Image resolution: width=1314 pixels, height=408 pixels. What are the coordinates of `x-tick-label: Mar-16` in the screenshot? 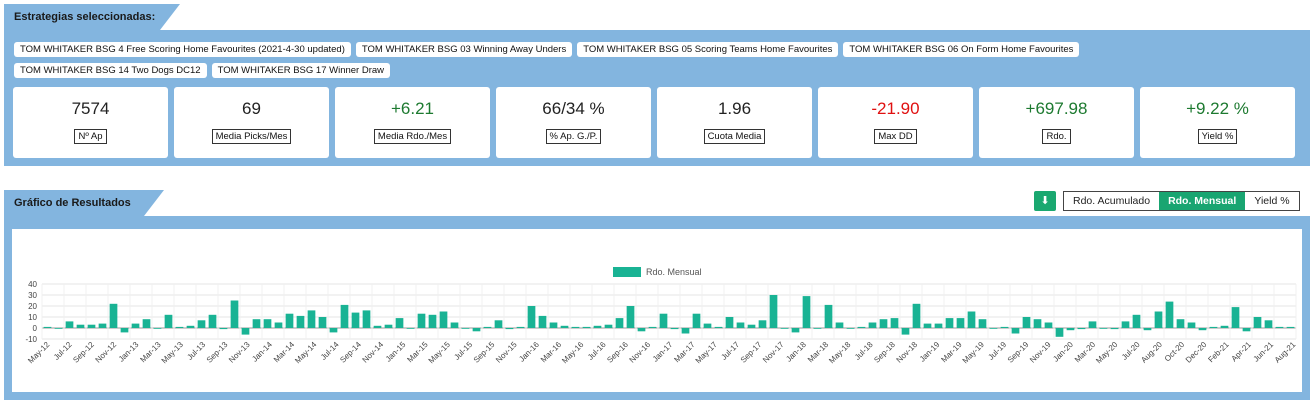 It's located at (551, 352).